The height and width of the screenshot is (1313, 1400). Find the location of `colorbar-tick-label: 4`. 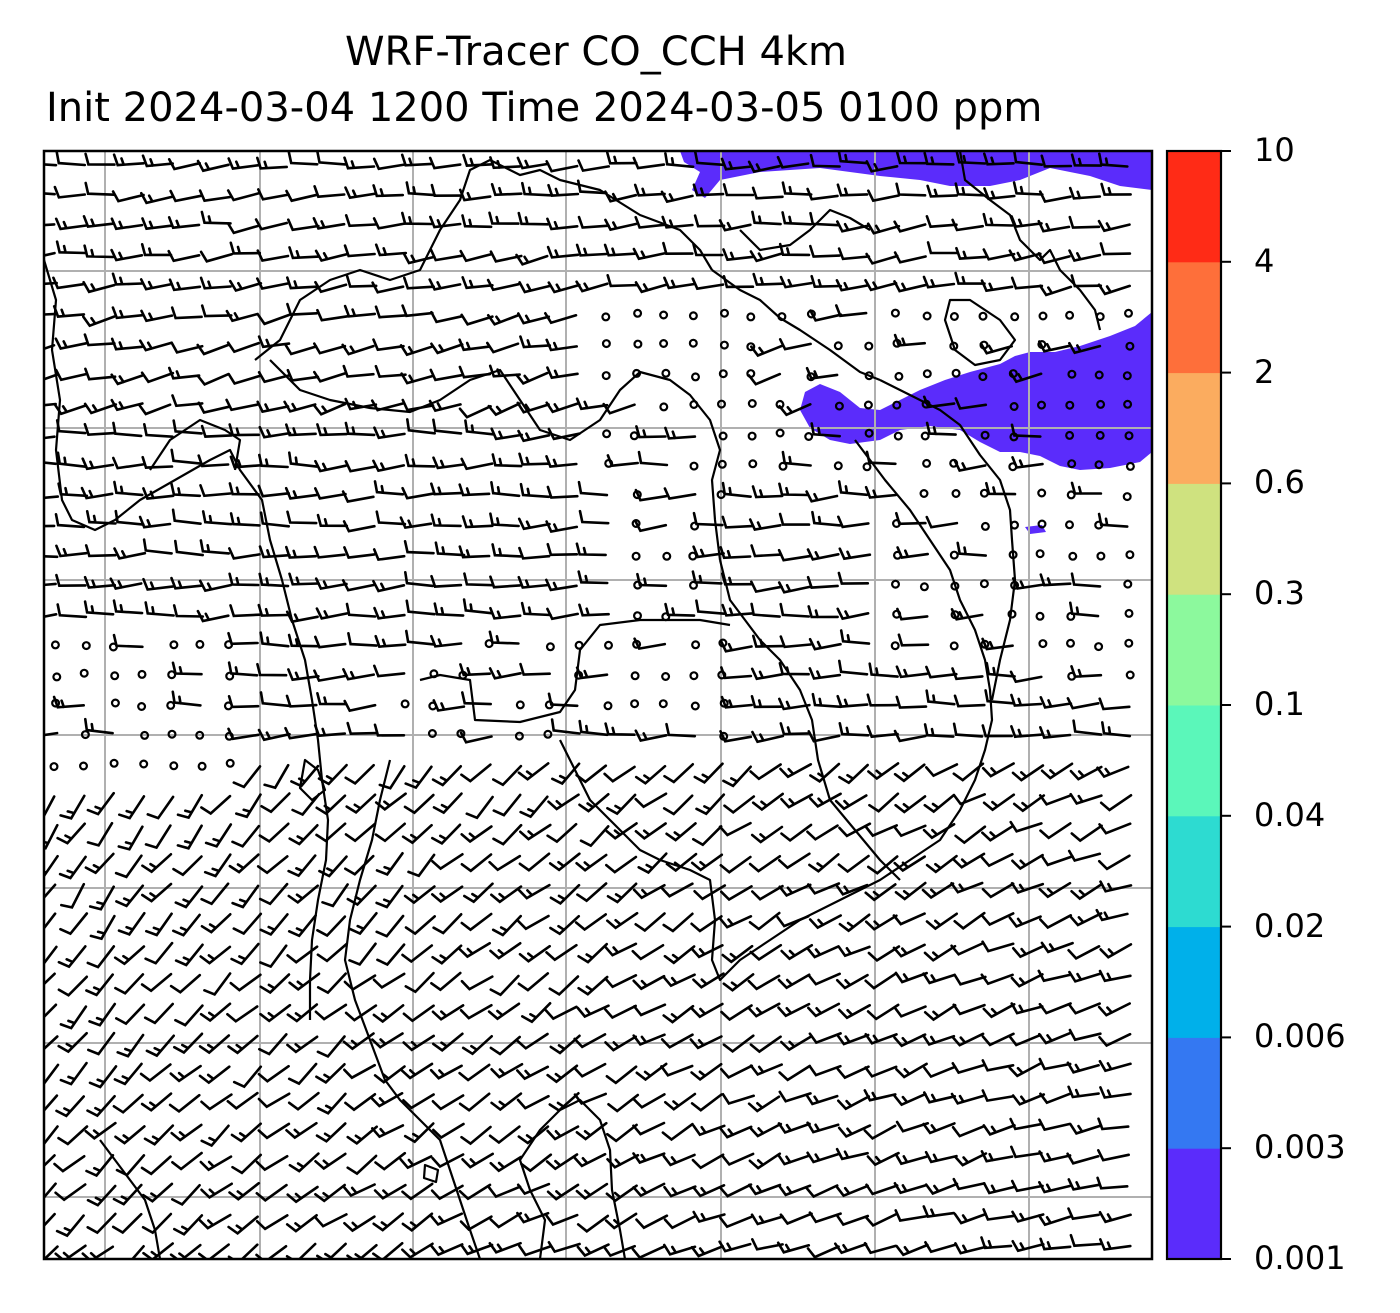

colorbar-tick-label: 4 is located at coordinates (1264, 260).